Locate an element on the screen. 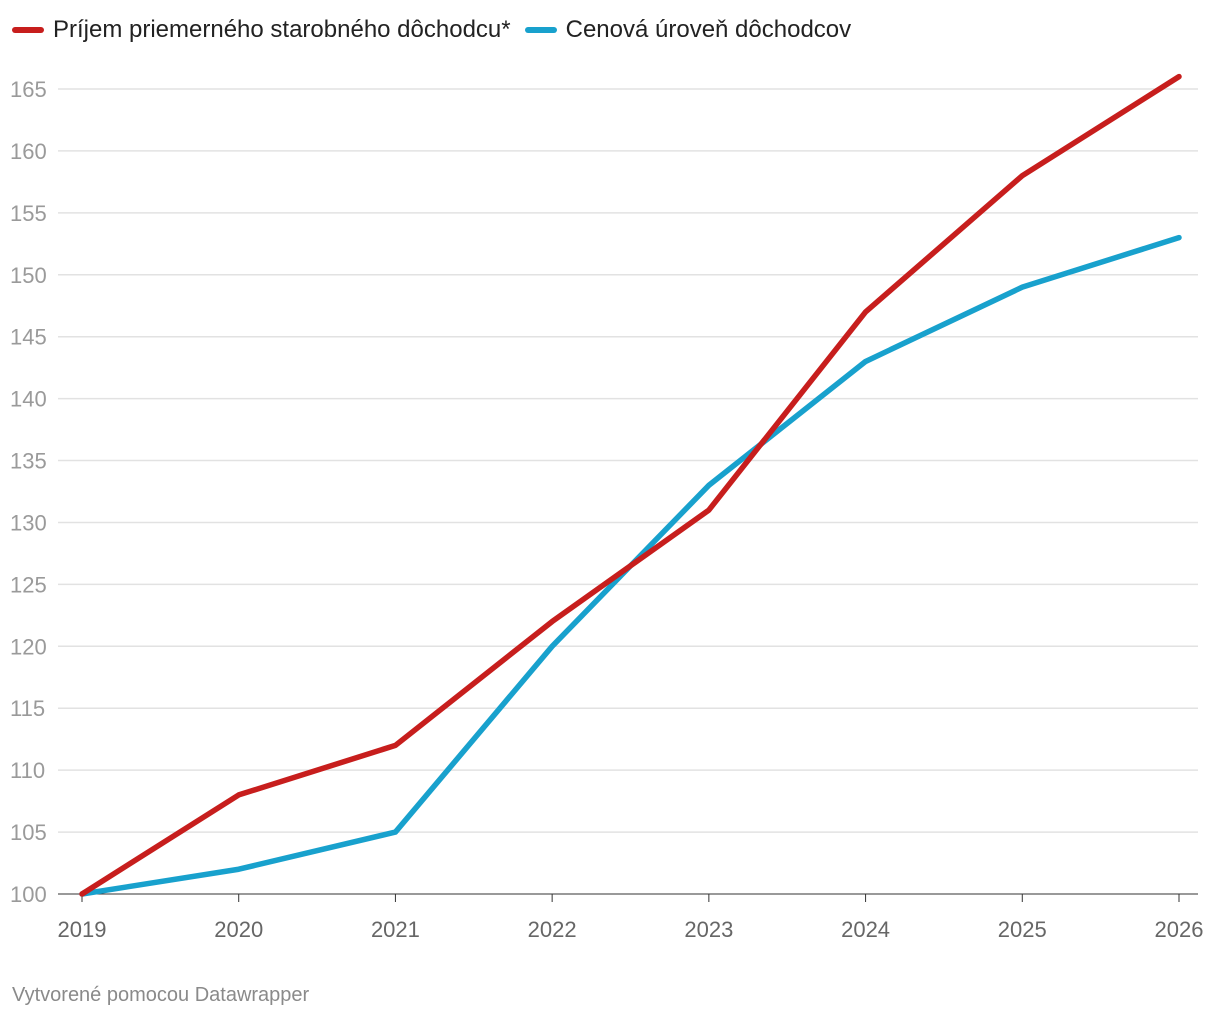  legend-item-income: Príjem priemerného starobného dôchodcu* is located at coordinates (261, 30).